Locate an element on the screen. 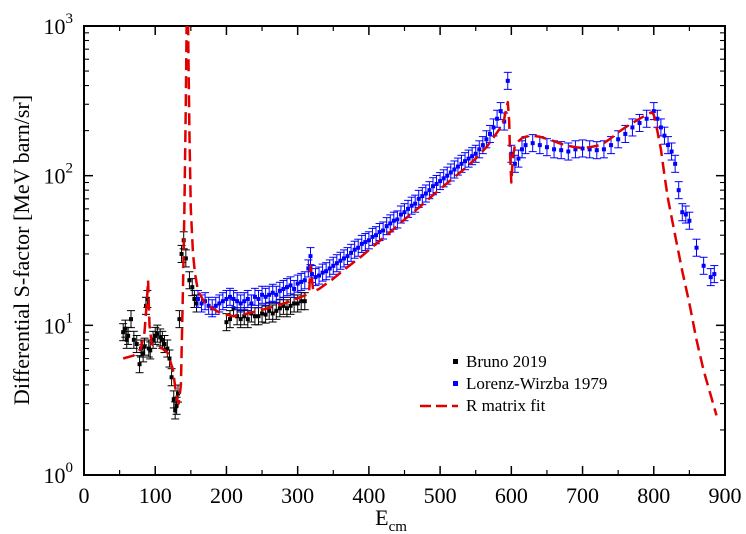  y-axis-title: Differential S-factor [MeV barn/sr] is located at coordinates (21, 250).